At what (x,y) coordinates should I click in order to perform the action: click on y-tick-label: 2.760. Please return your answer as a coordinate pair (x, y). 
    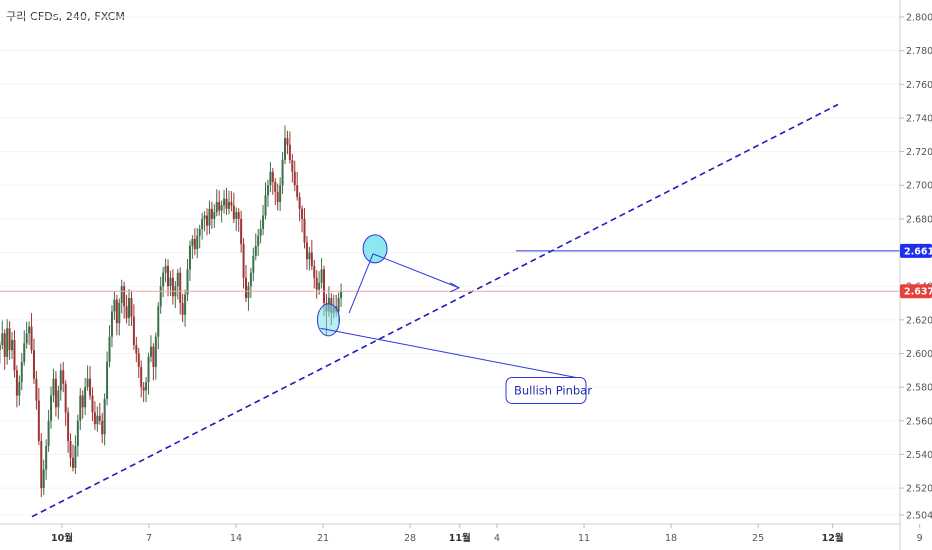
    Looking at the image, I should click on (919, 85).